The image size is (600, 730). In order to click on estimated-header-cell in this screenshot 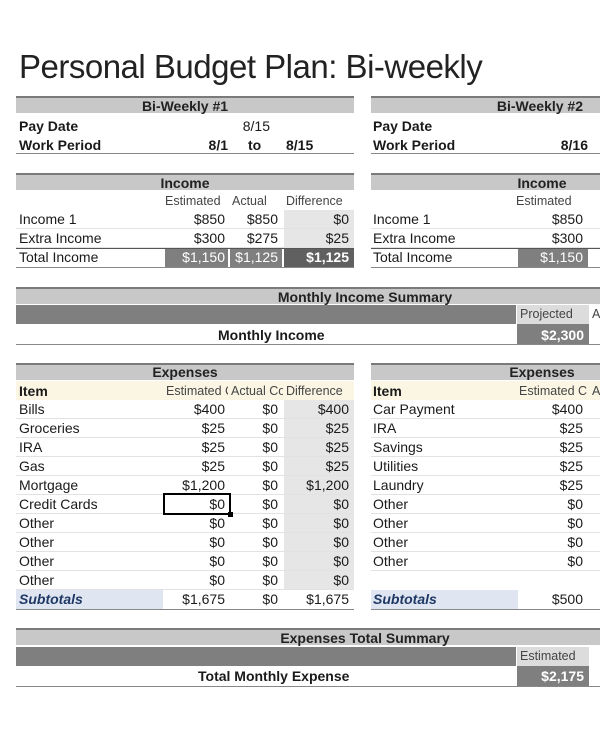, I will do `click(553, 656)`.